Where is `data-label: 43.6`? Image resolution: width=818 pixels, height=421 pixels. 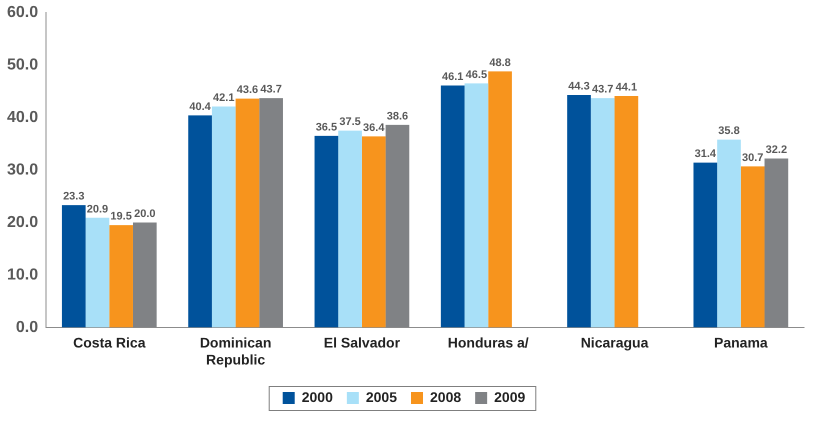 data-label: 43.6 is located at coordinates (247, 90).